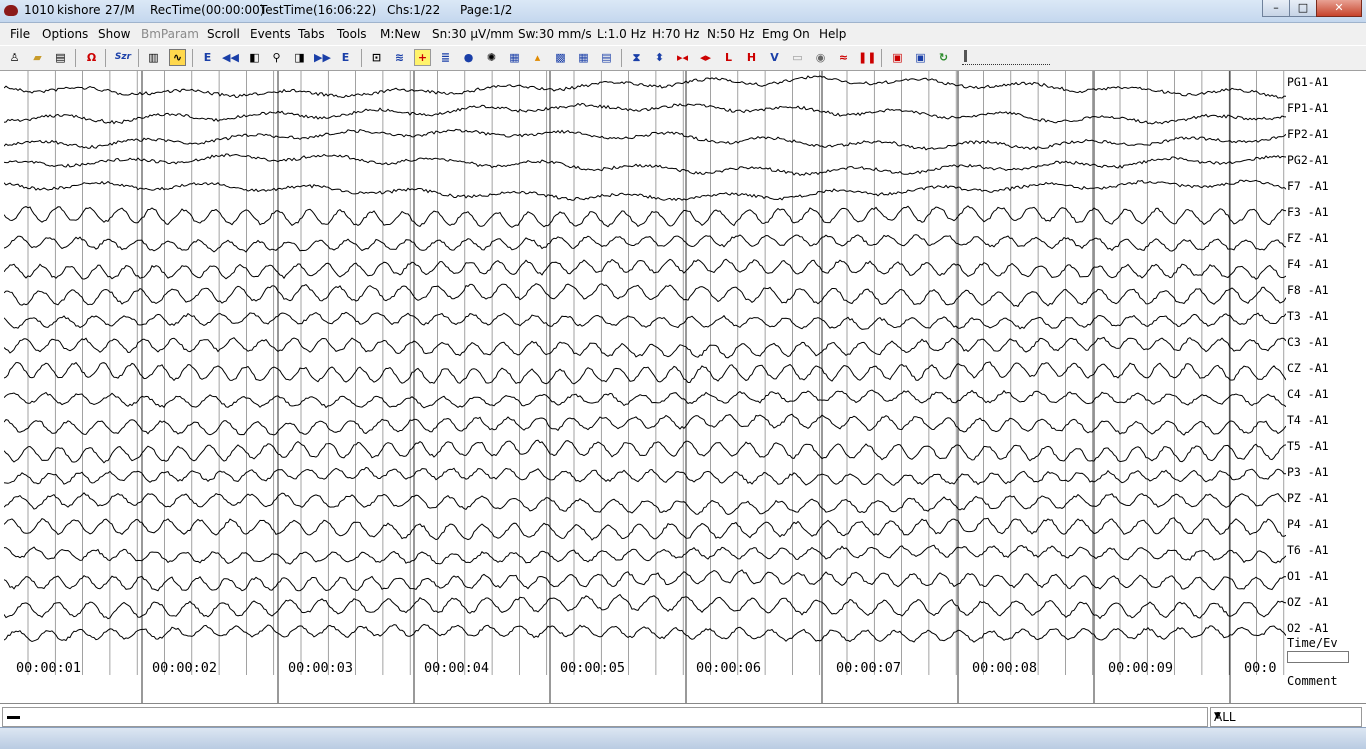 The height and width of the screenshot is (749, 1366). Describe the element at coordinates (473, 34) in the screenshot. I see `sensitivity-selector: Sn:30 µV/mm` at that location.